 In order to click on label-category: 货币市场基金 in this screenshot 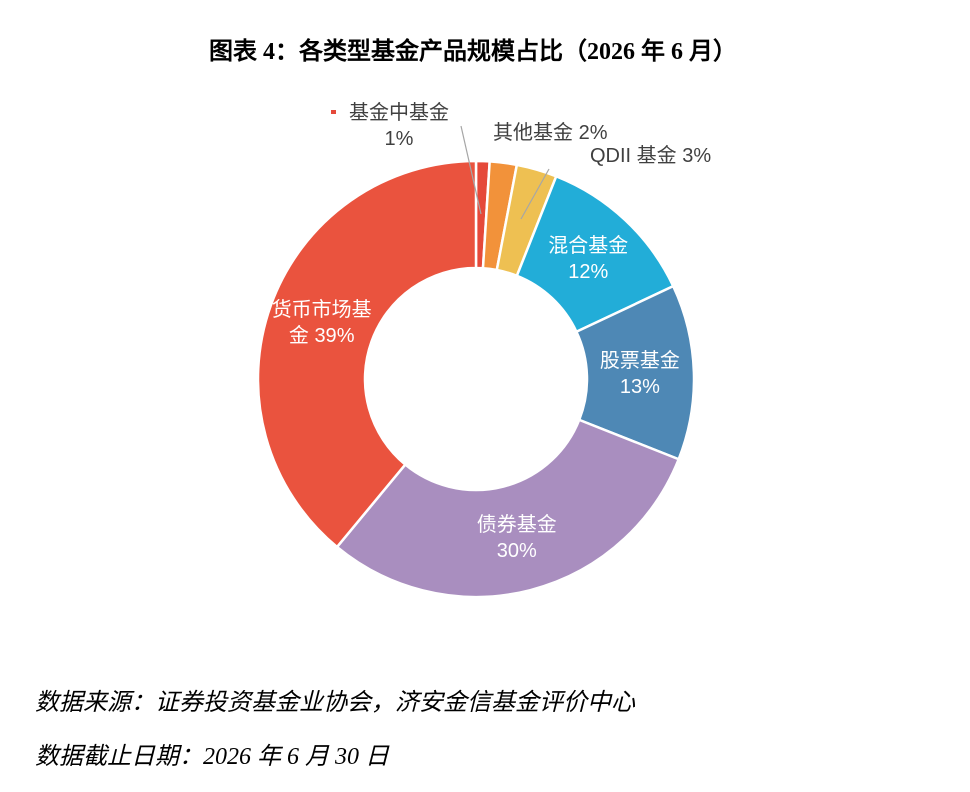, I will do `click(321, 323)`.